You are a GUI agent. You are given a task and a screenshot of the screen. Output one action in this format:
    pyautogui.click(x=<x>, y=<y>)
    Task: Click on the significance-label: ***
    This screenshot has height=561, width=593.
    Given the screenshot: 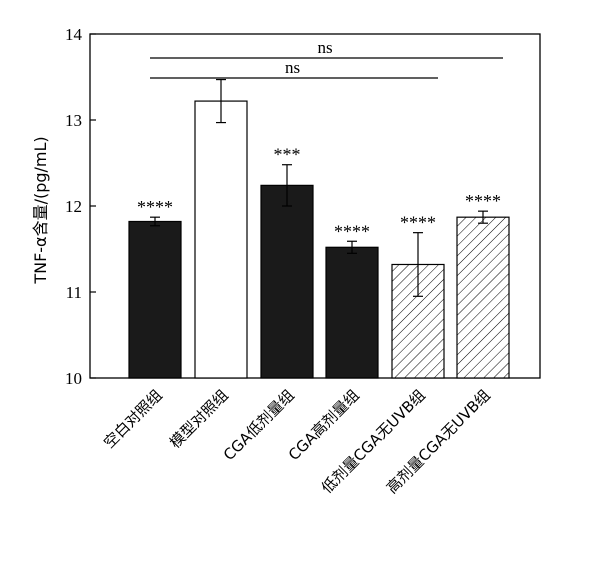 What is the action you would take?
    pyautogui.click(x=287, y=155)
    